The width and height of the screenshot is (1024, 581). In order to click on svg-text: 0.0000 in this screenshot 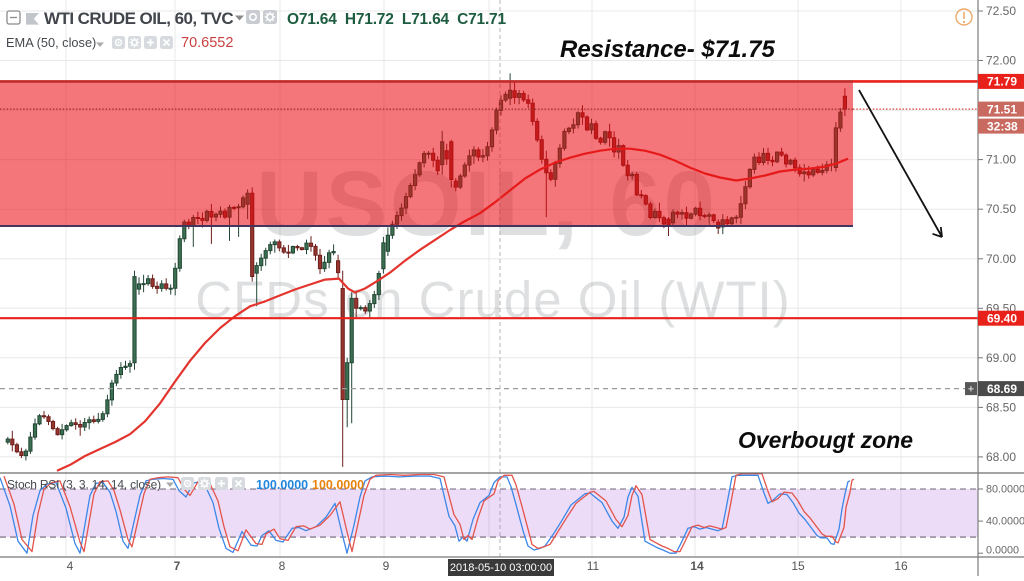, I will do `click(1002, 551)`.